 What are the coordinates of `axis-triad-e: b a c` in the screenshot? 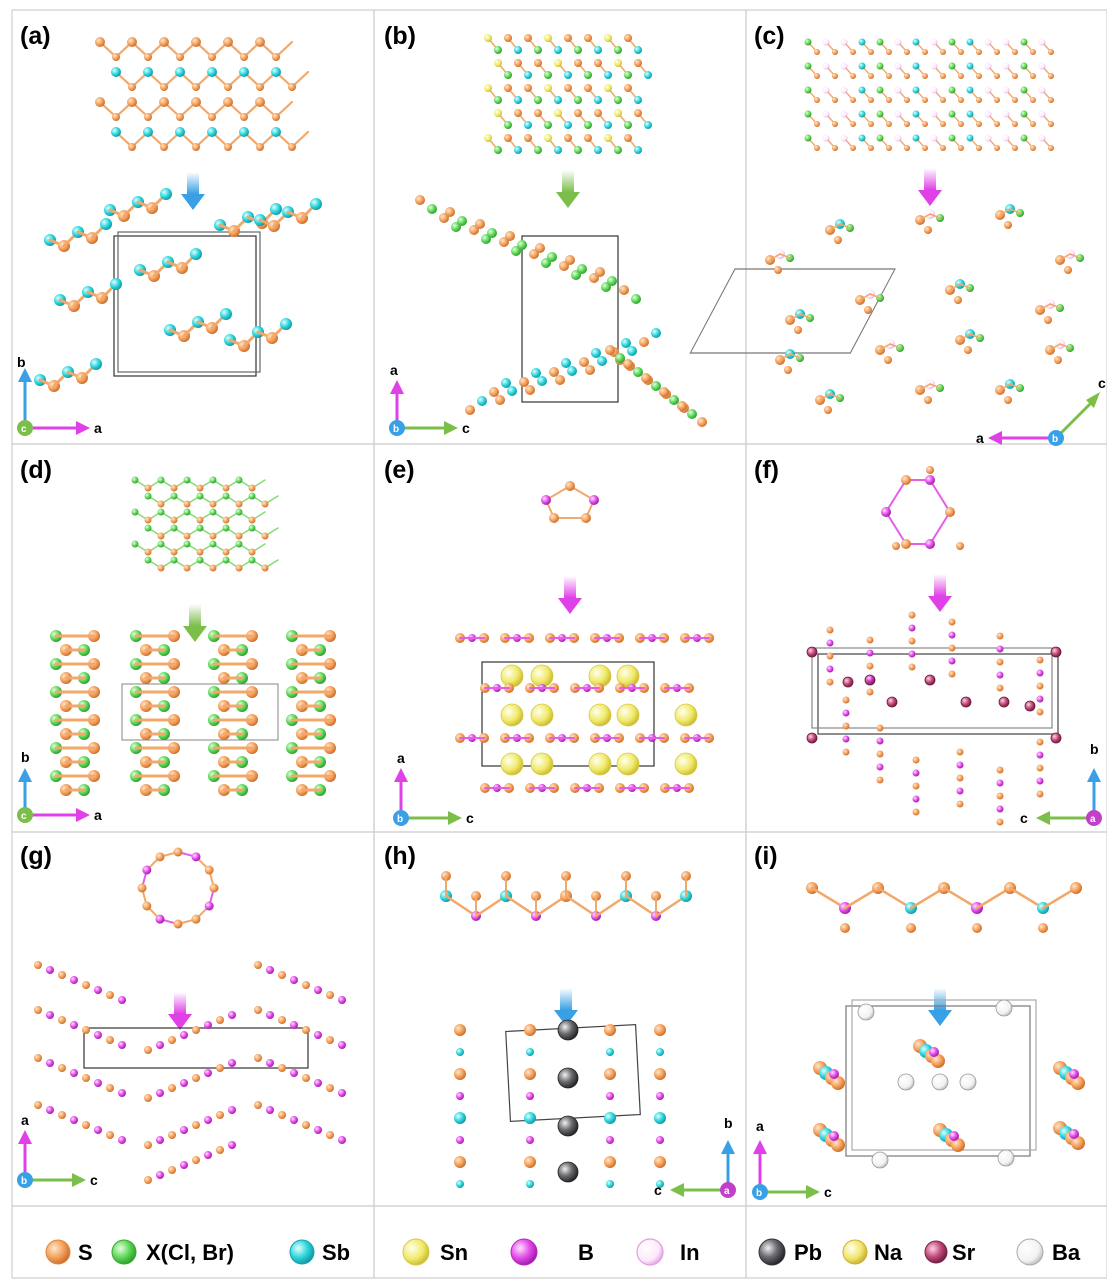 It's located at (433, 788).